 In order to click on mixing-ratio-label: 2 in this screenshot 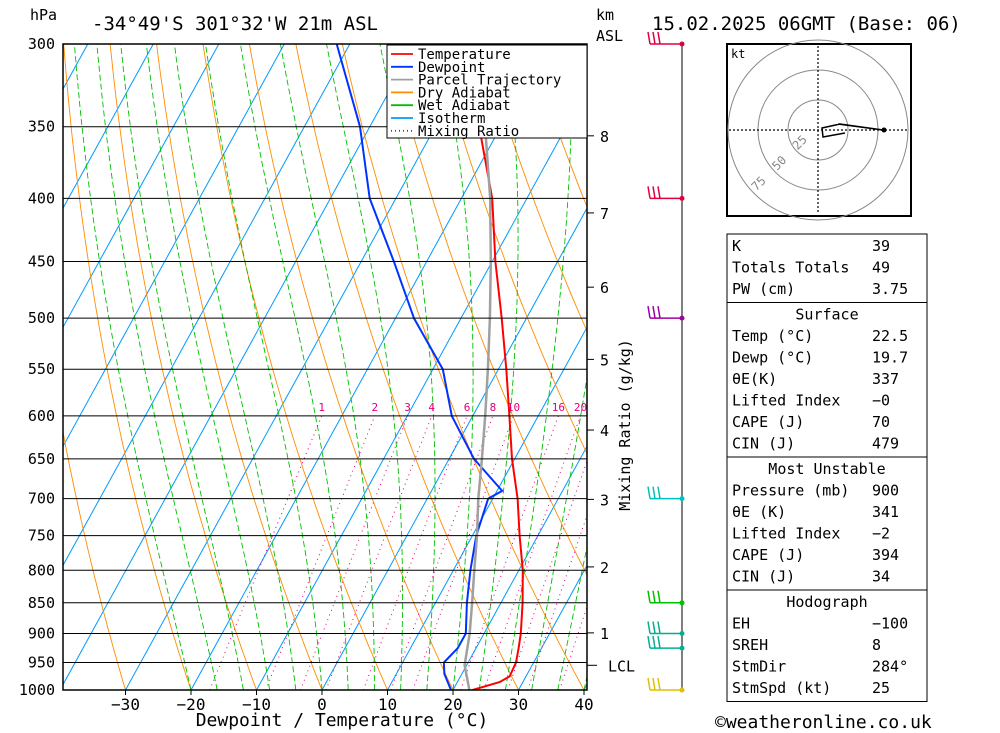, I will do `click(374, 407)`.